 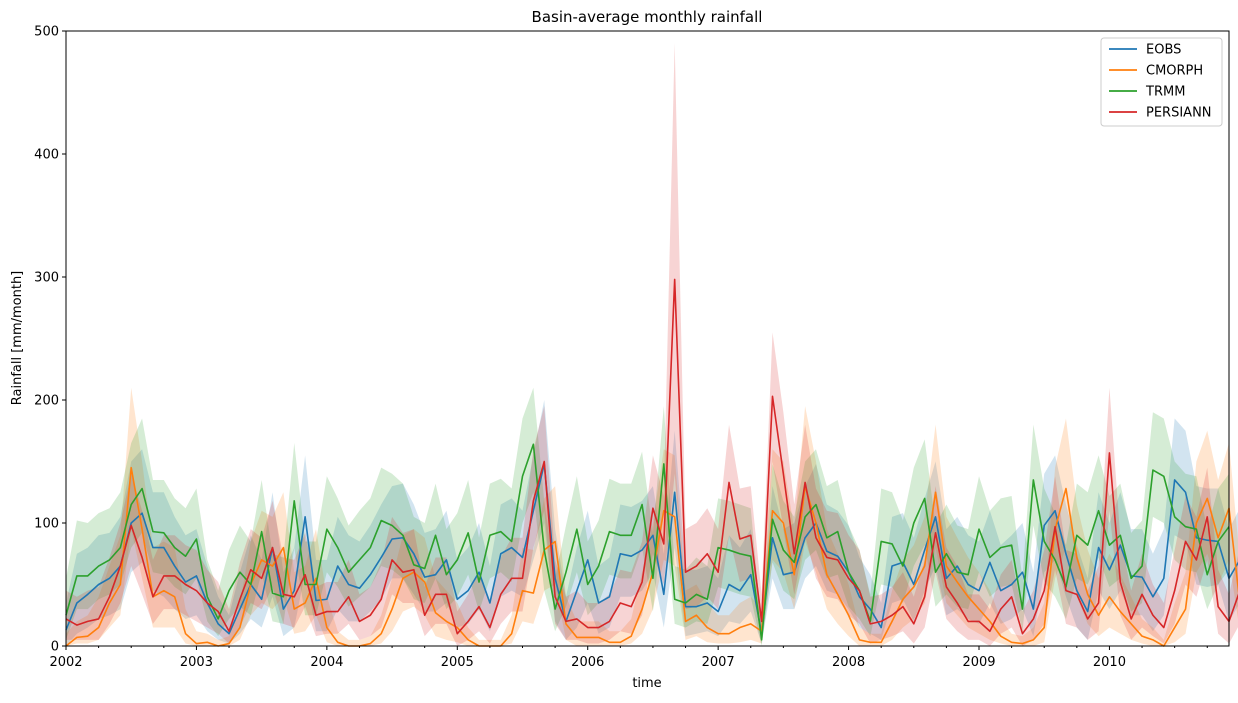 I want to click on legend-label-trmm: TRMM, so click(x=1165, y=92).